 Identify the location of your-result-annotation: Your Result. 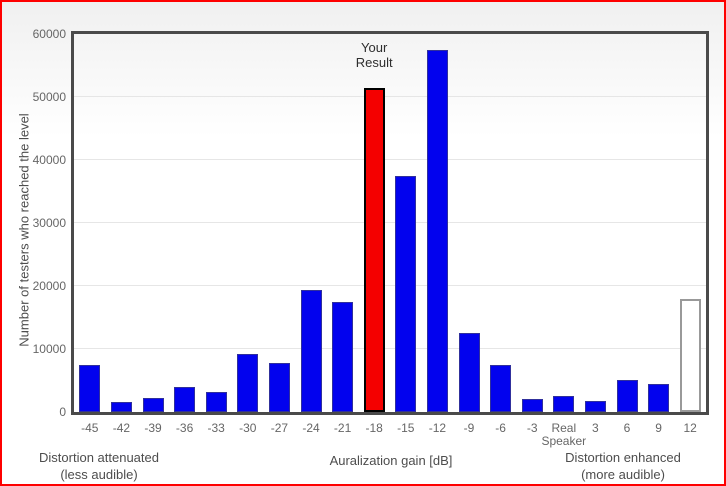
(374, 55).